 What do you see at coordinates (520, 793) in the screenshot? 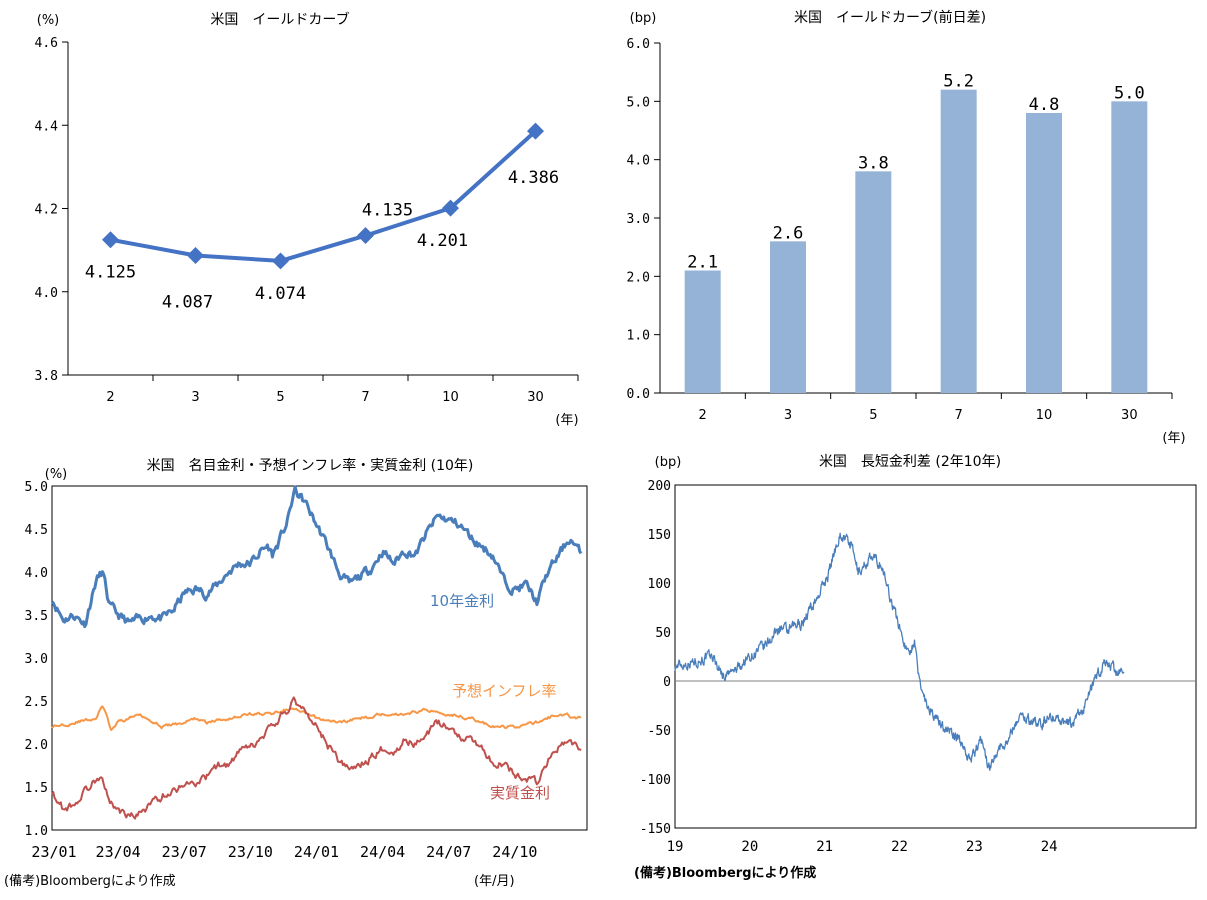
I see `series-label: 実質金利` at bounding box center [520, 793].